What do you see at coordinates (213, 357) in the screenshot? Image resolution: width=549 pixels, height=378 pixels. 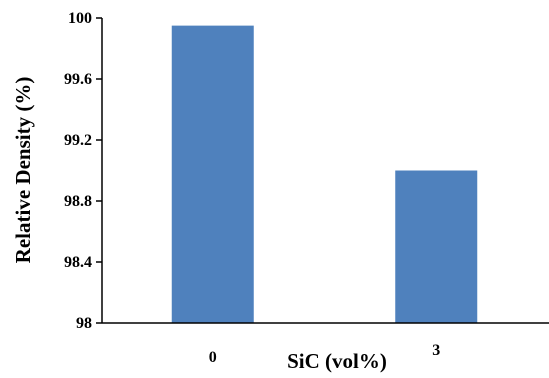 I see `x-tick-label: 0` at bounding box center [213, 357].